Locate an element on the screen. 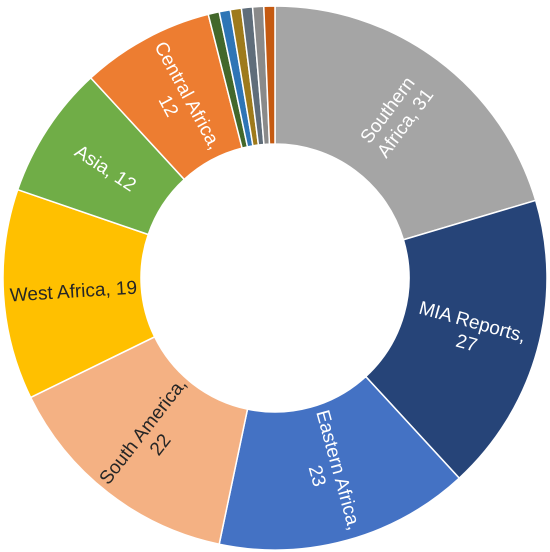 This screenshot has height=552, width=550. segment-eastern-africa is located at coordinates (339, 463).